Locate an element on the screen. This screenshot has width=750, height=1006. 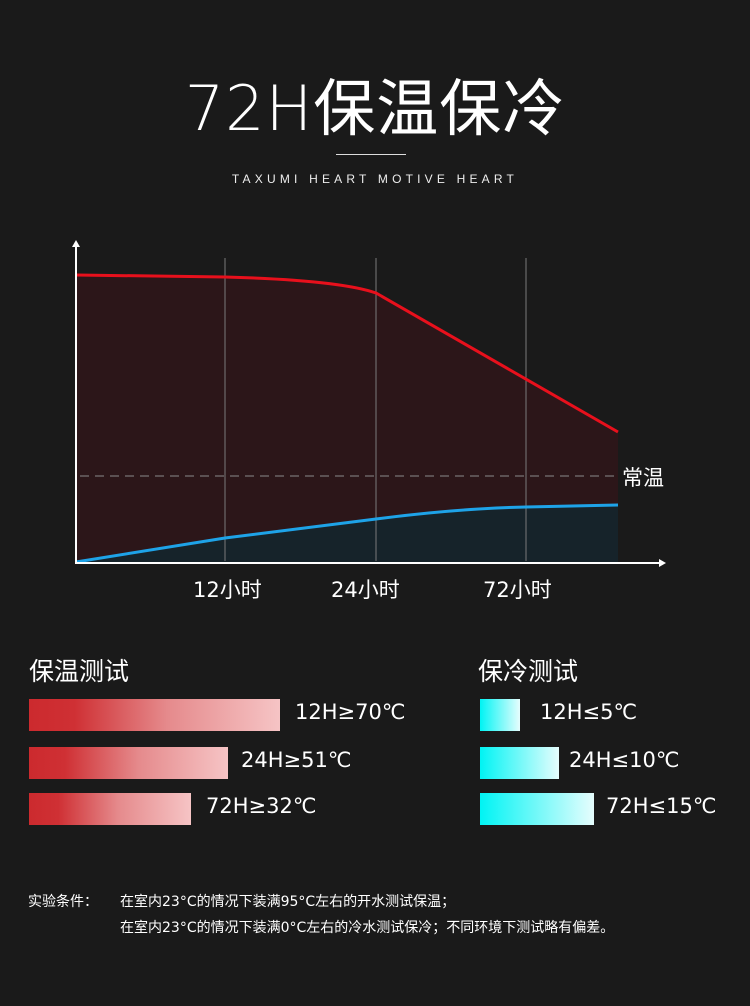
heat-bar-label-12h: 12H≥70℃ is located at coordinates (350, 712).